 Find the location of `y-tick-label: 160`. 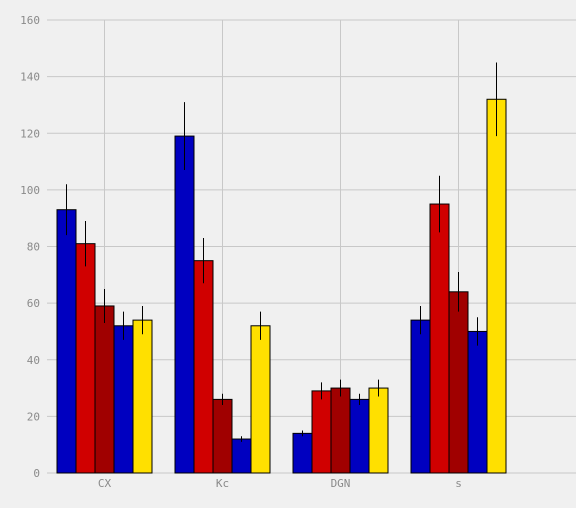

y-tick-label: 160 is located at coordinates (30, 20).